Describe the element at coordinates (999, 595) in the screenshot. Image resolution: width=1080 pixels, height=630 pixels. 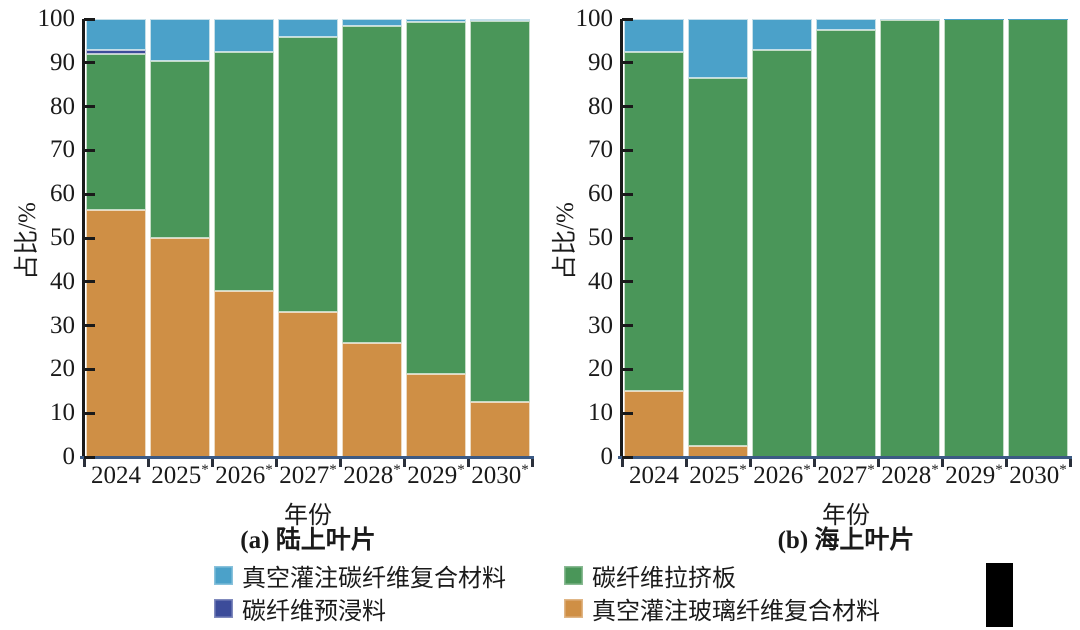
I see `black-redaction-box` at that location.